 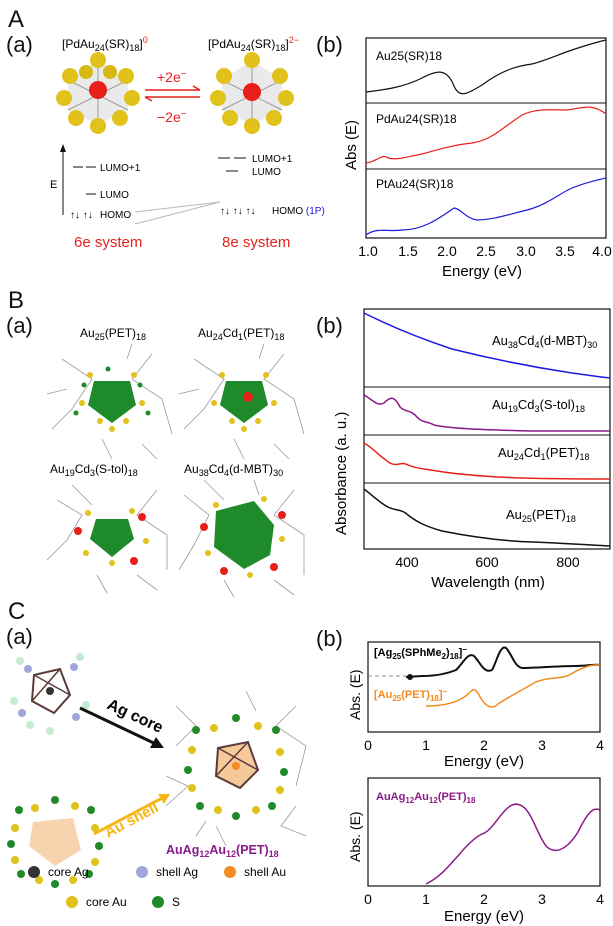 What do you see at coordinates (351, 145) in the screenshot?
I see `a-ylabel: Abs (E)` at bounding box center [351, 145].